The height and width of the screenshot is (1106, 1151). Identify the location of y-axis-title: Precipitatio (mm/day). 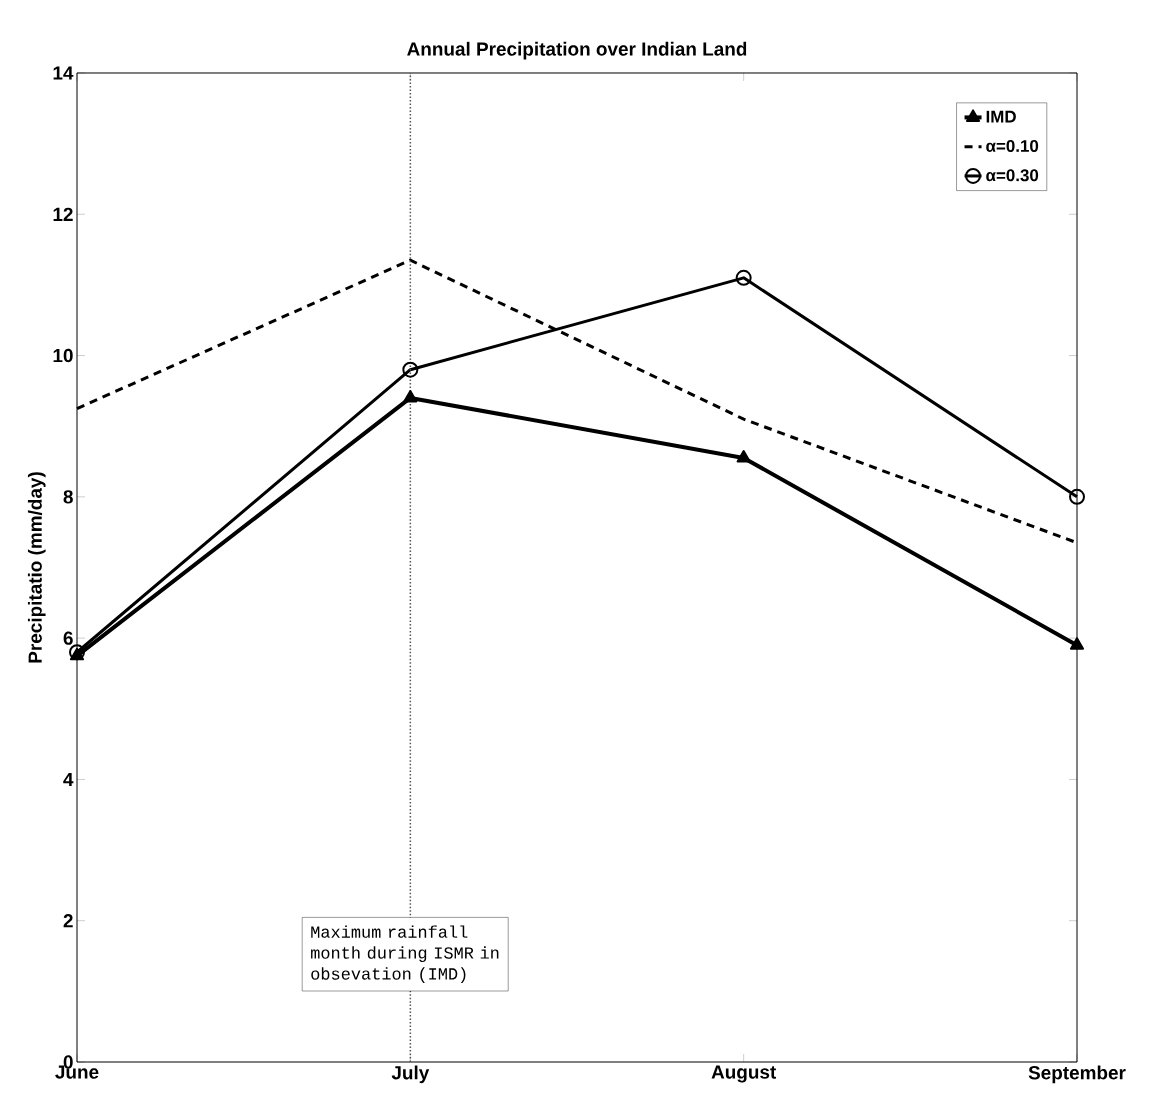
(36, 567).